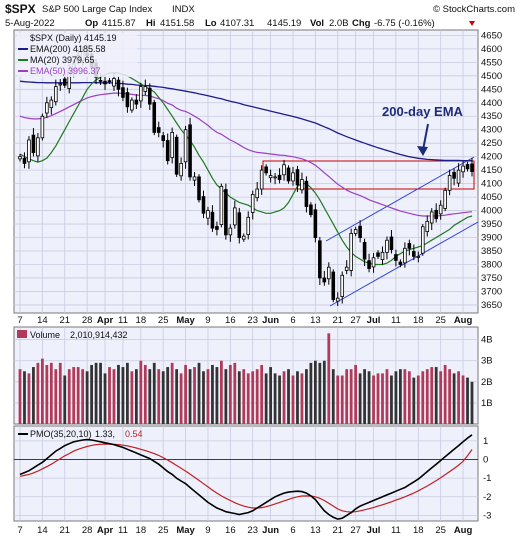 The image size is (523, 543). What do you see at coordinates (491, 264) in the screenshot?
I see `price-tick-label: 3800` at bounding box center [491, 264].